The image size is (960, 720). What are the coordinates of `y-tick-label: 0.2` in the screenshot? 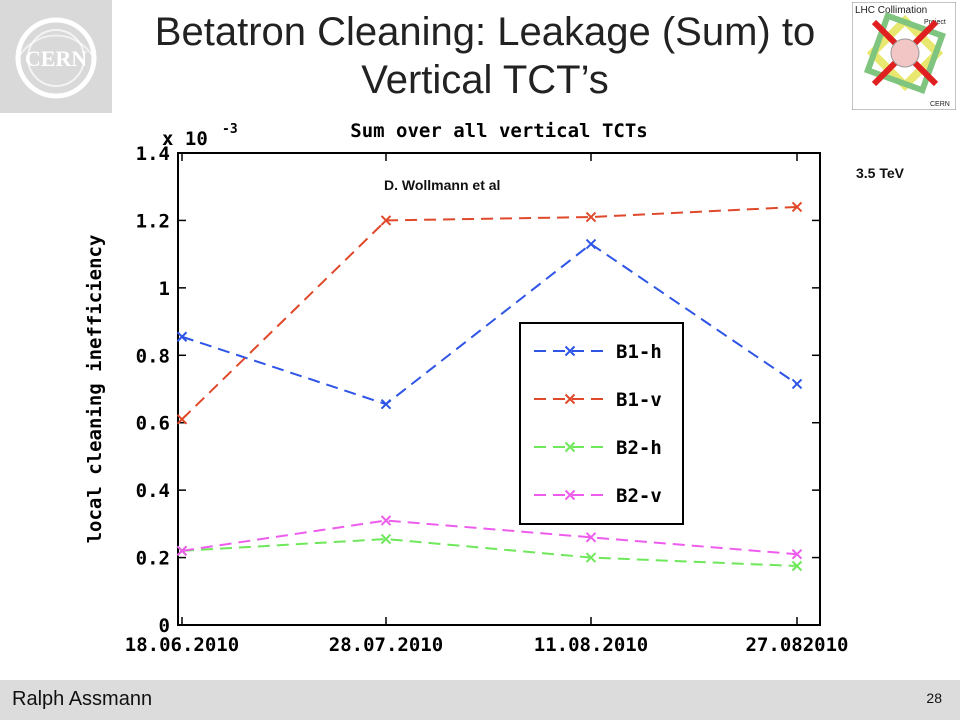 It's located at (153, 559).